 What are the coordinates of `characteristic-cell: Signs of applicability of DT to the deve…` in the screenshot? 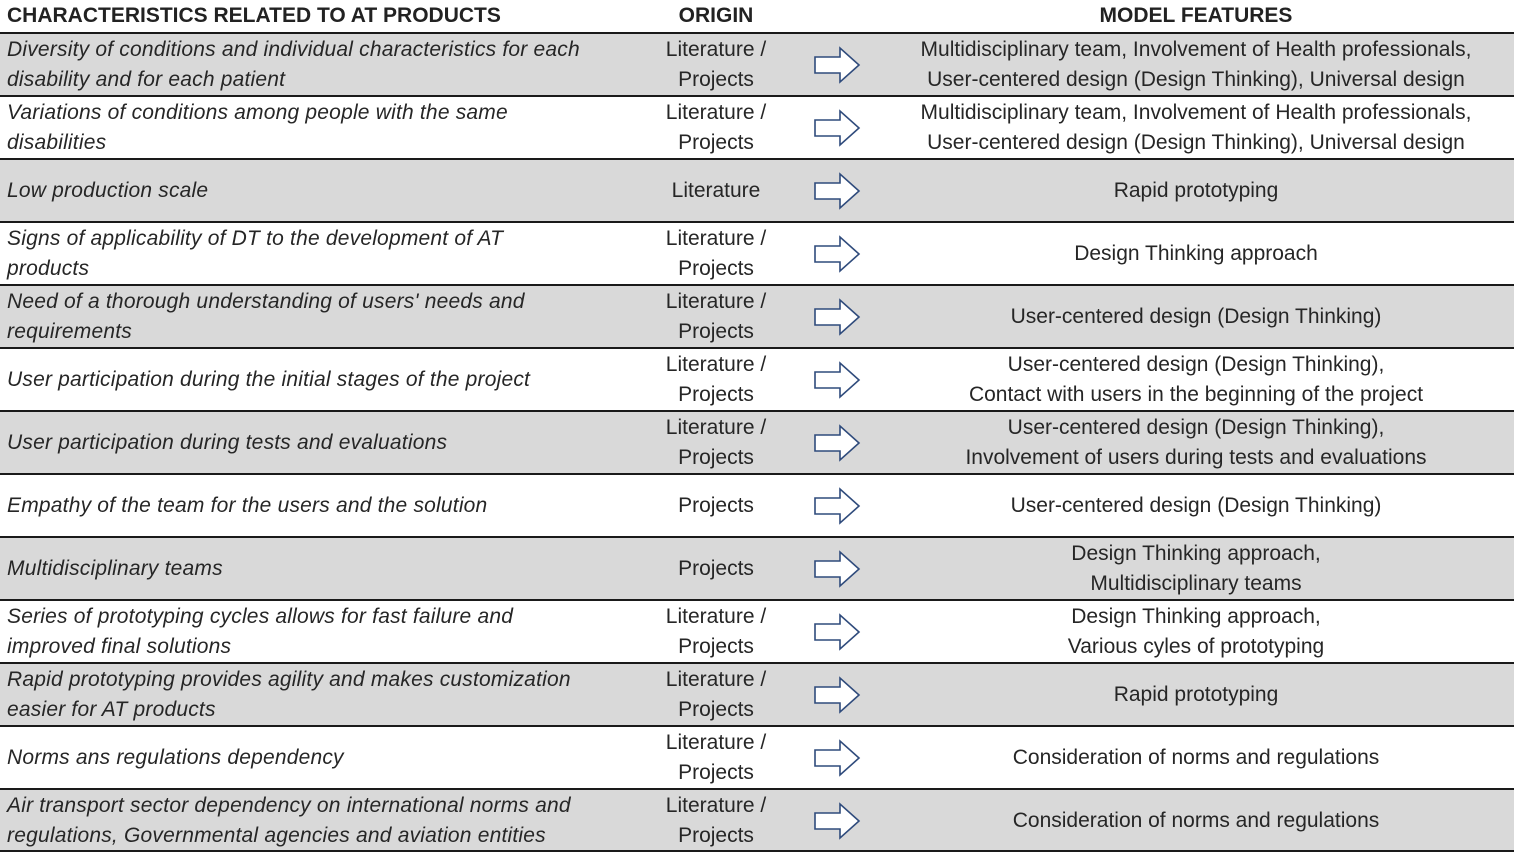 It's located at (255, 253).